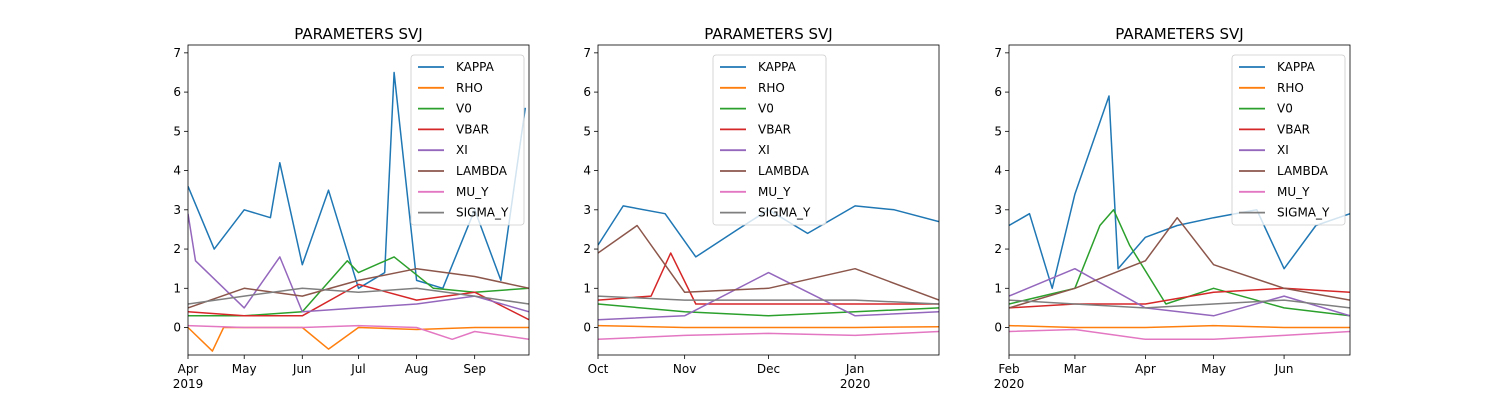 This screenshot has width=1500, height=400. Describe the element at coordinates (1008, 369) in the screenshot. I see `x-tick-label: Feb` at that location.